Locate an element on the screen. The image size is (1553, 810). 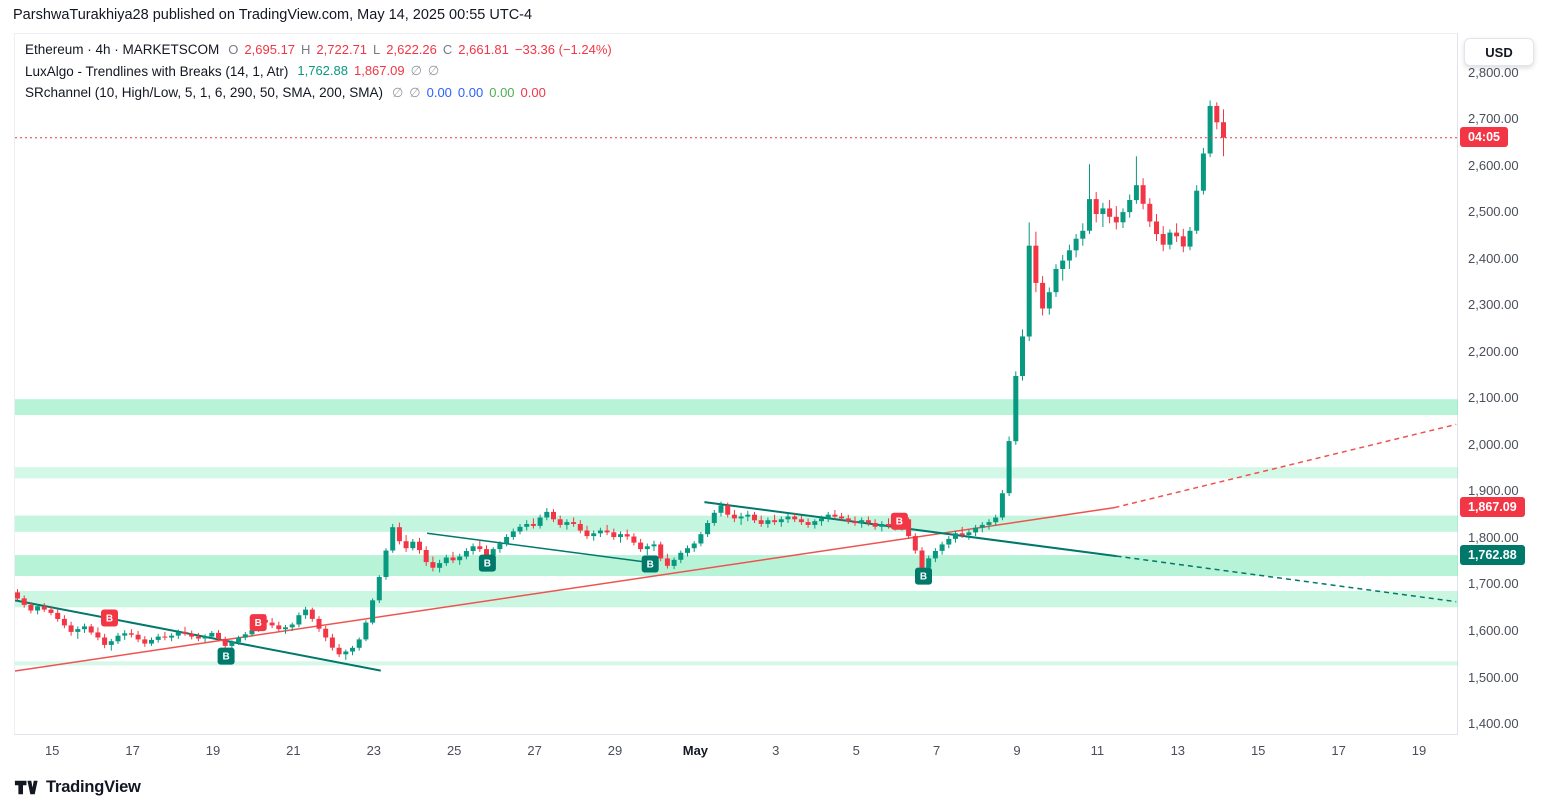
legend-value: 0.00 is located at coordinates (470, 92).